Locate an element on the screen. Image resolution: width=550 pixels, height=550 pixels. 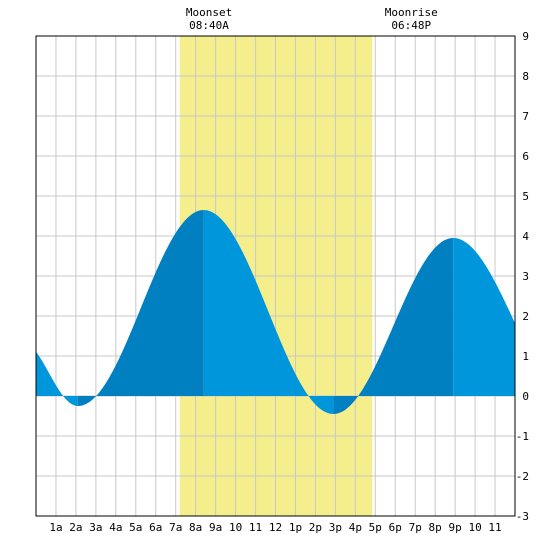
x-tick-label: 3a is located at coordinates (95, 527).